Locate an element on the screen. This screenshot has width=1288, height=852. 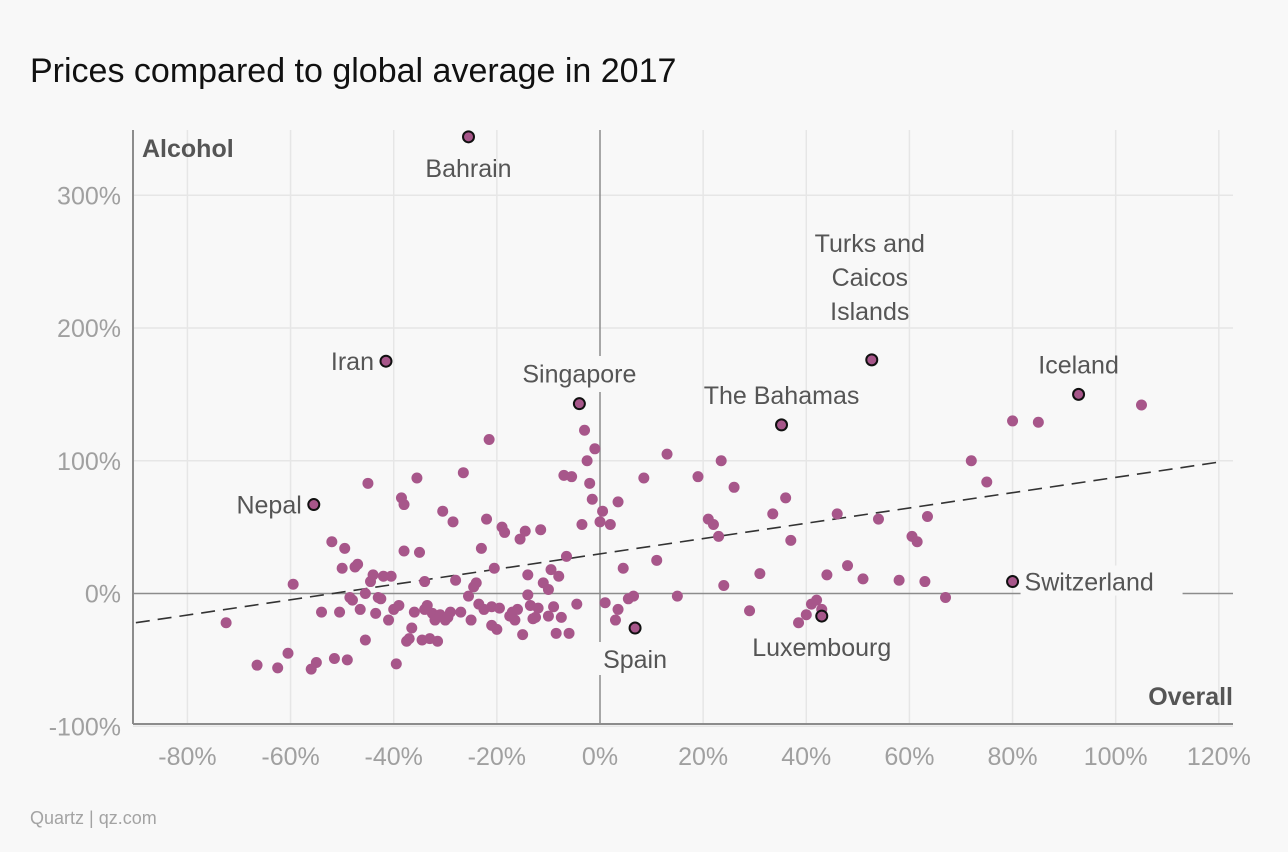
point-label: Bahrain is located at coordinates (468, 169).